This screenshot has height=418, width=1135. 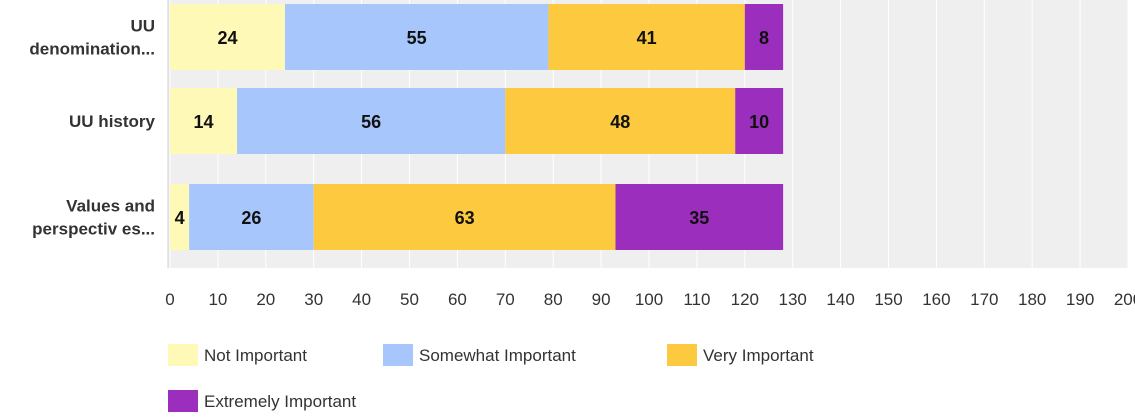 I want to click on x-tick-label: 130, so click(x=793, y=299).